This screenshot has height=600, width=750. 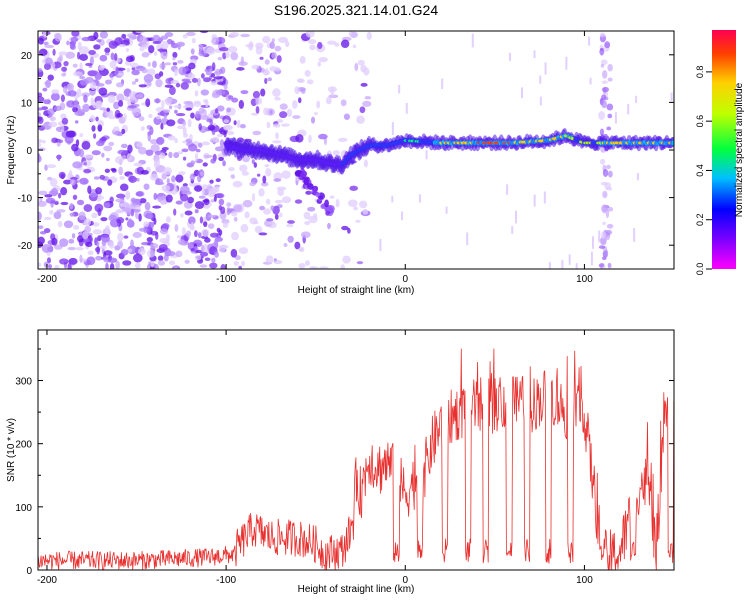 I want to click on bottom-x-tick-label: 0, so click(x=405, y=580).